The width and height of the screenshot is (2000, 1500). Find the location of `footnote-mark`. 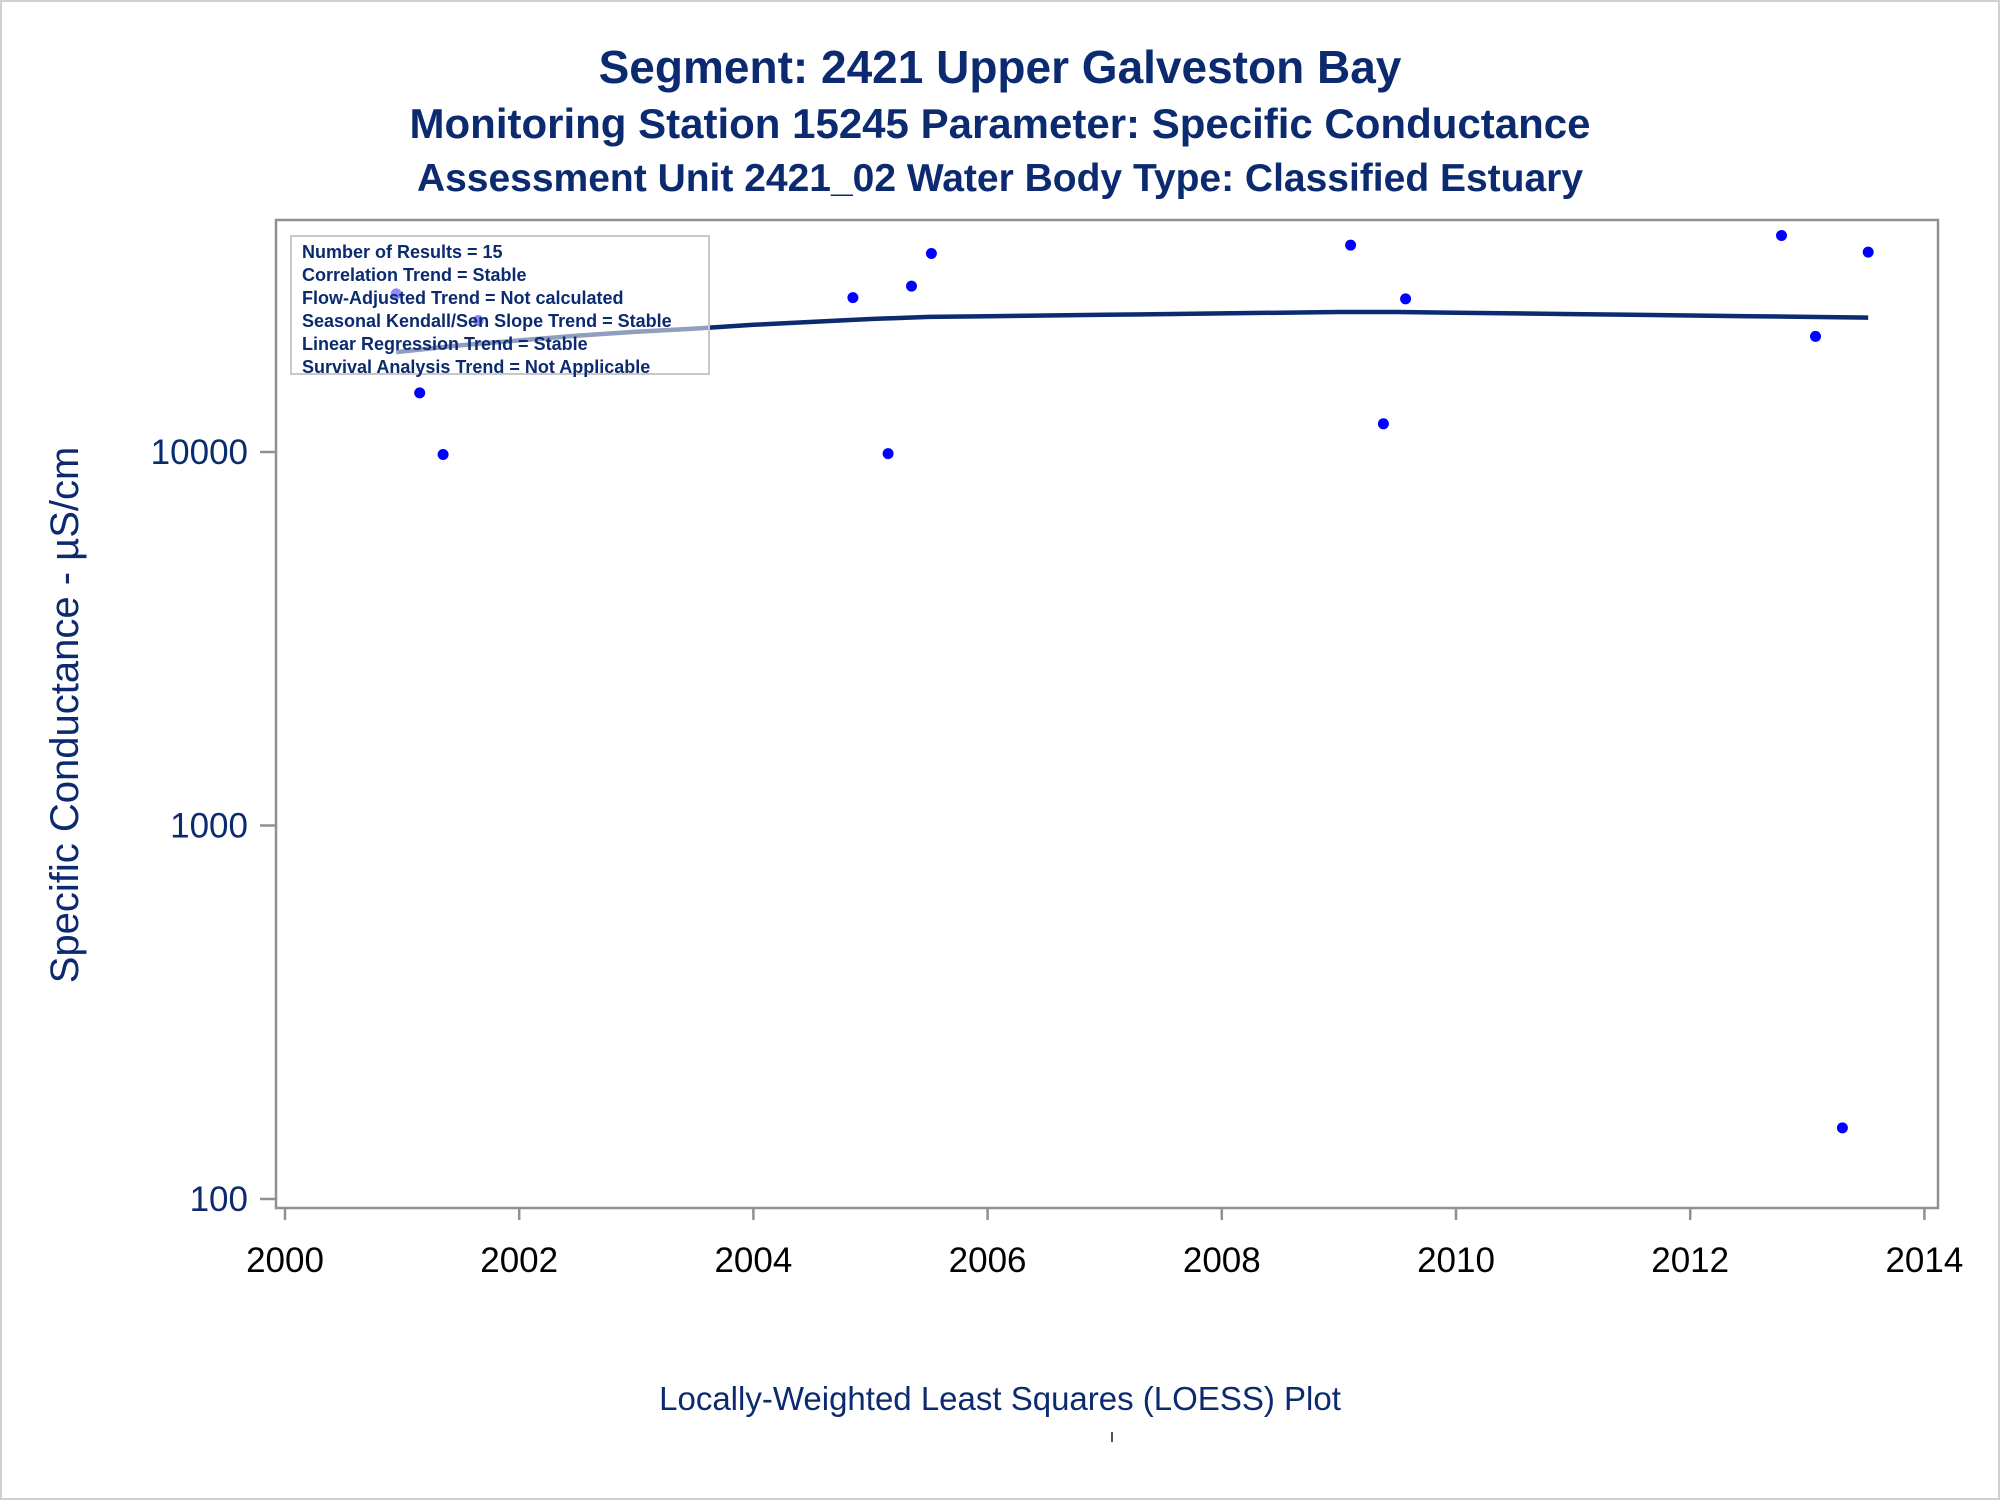

footnote-mark is located at coordinates (1112, 1437).